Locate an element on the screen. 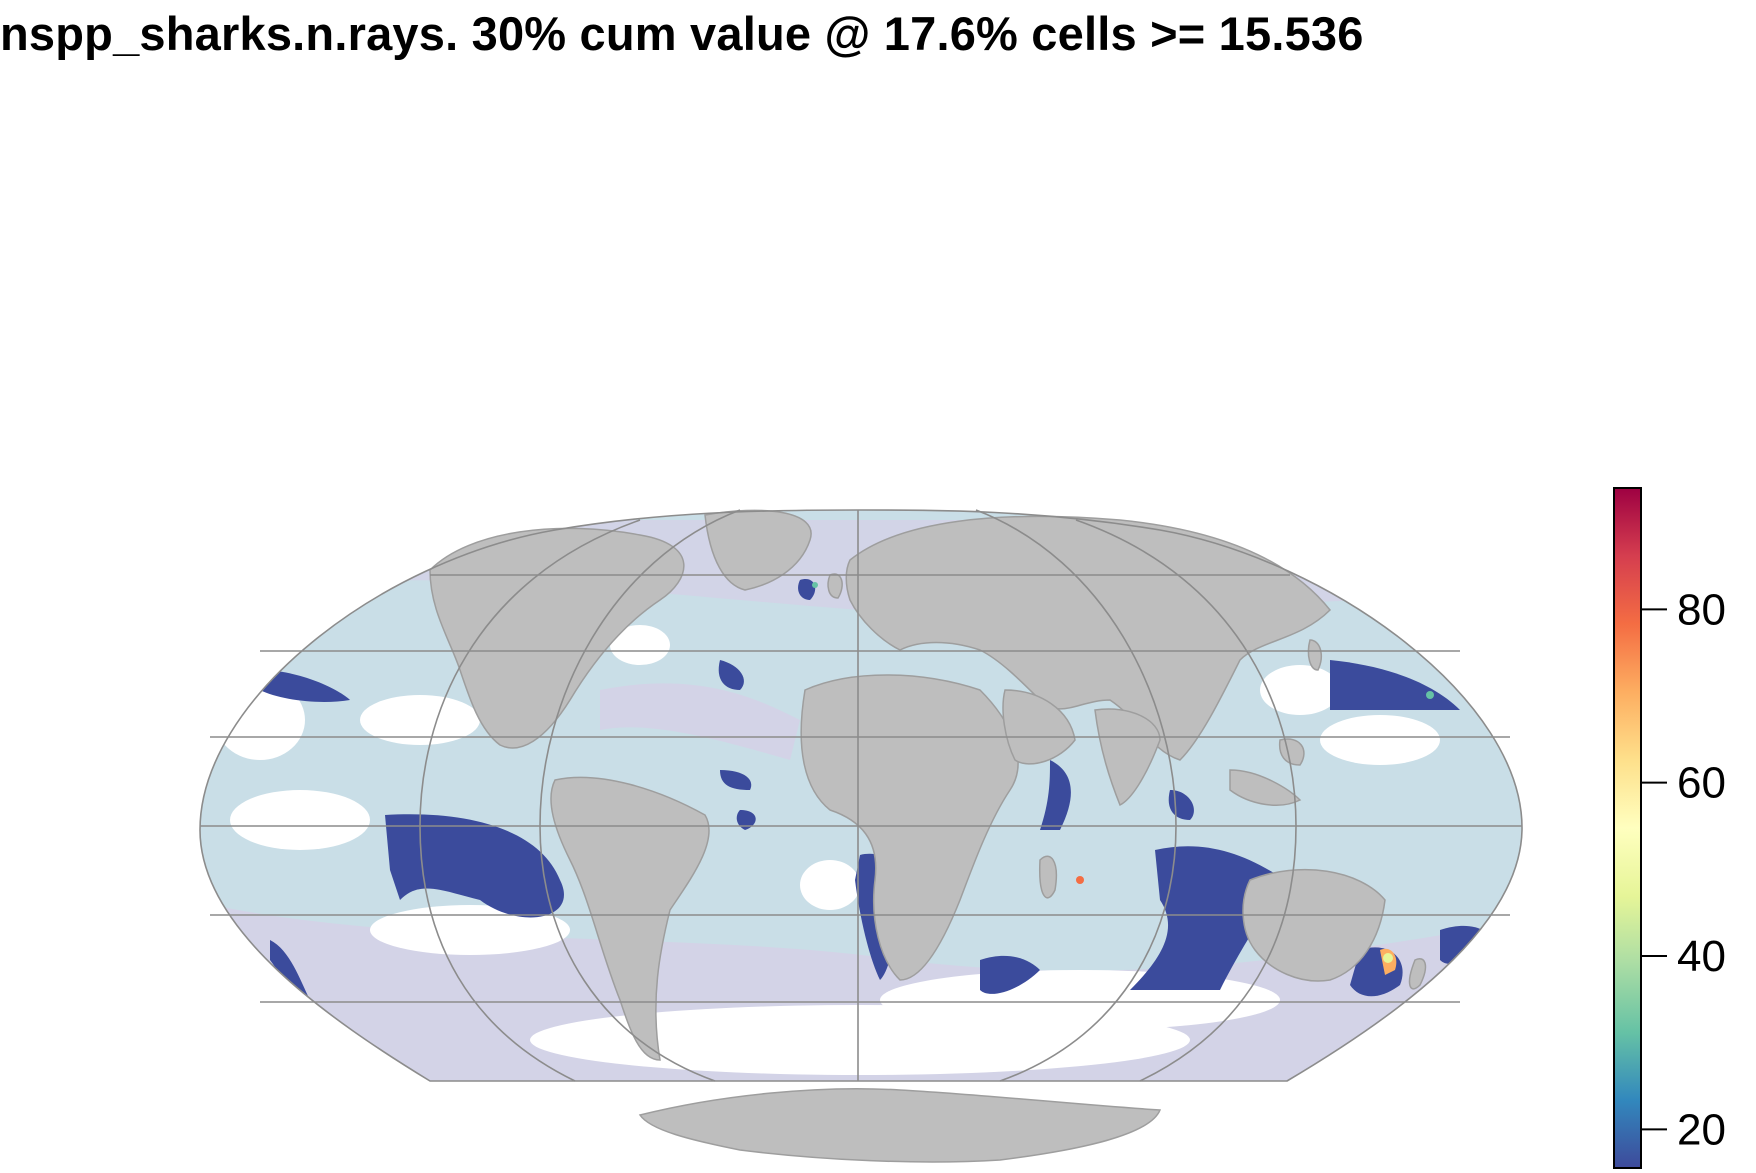 This screenshot has width=1756, height=1173. color-legend: 20 40 60 80 is located at coordinates (1669, 828).